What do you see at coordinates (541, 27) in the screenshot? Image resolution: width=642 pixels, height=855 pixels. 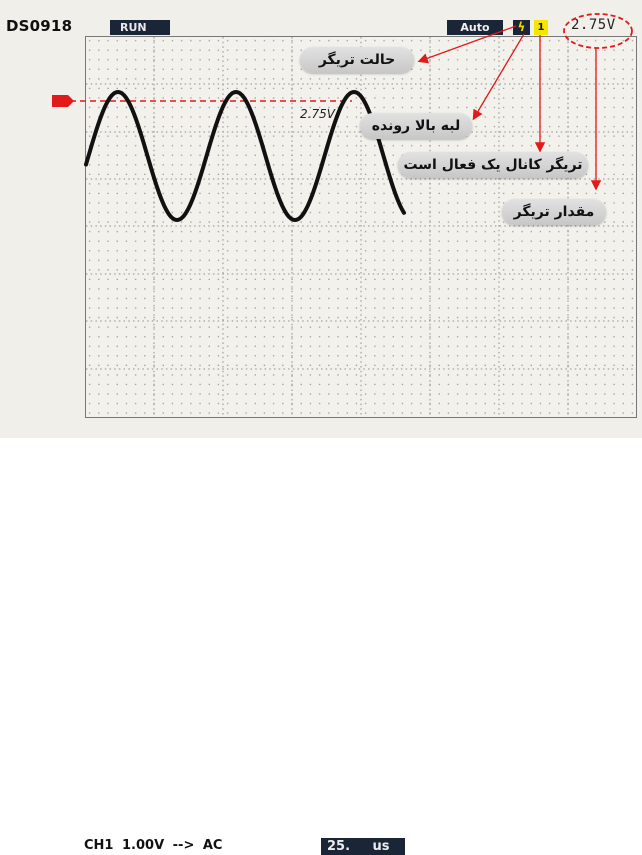 I see `trigger-channel-badge: 1` at bounding box center [541, 27].